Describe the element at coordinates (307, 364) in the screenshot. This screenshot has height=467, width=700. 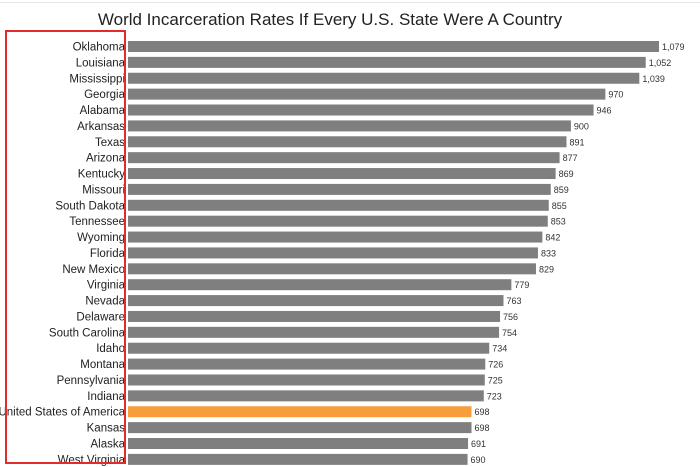
I see `bar-montana` at that location.